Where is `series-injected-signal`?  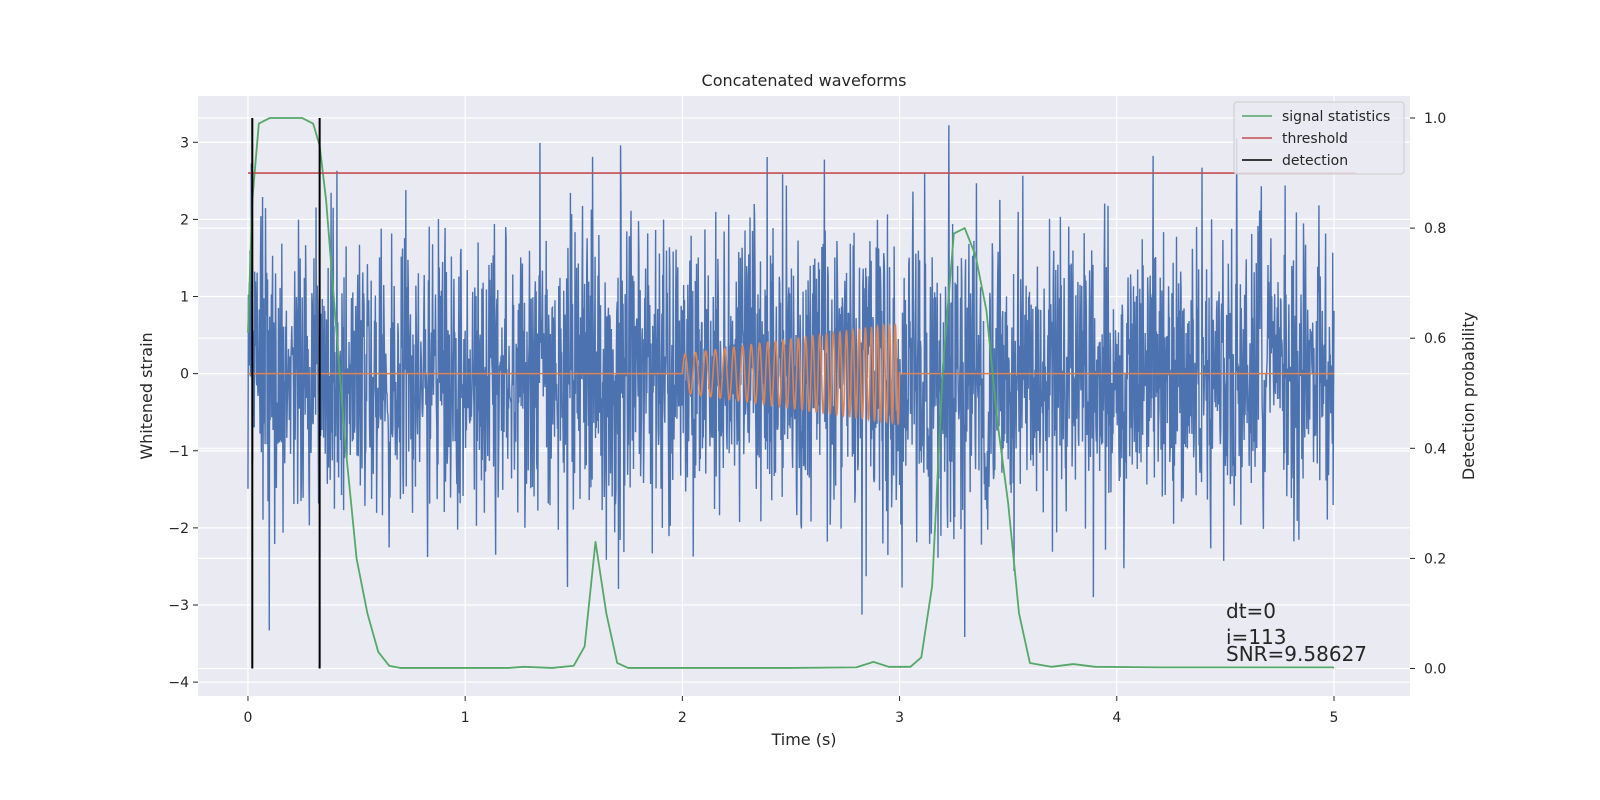 series-injected-signal is located at coordinates (790, 374).